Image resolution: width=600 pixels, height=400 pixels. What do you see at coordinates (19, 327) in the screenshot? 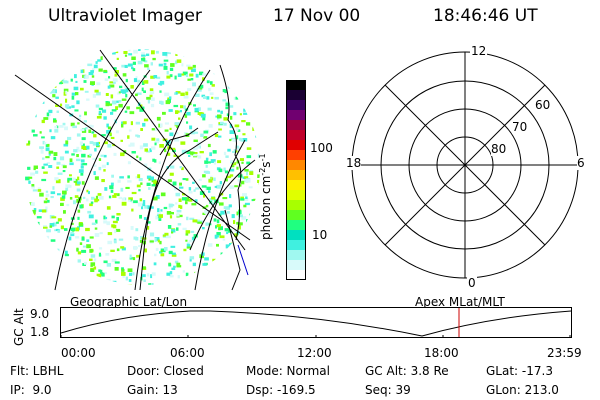
I see `alt-axis-label: GC Alt` at bounding box center [19, 327].